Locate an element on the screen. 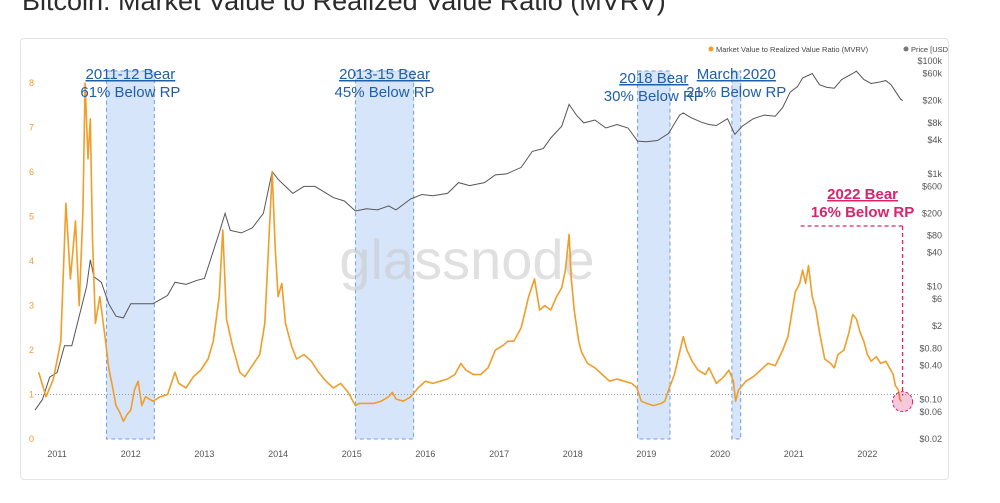 The height and width of the screenshot is (503, 1000). left-axis-tick-label: 1 is located at coordinates (31, 395).